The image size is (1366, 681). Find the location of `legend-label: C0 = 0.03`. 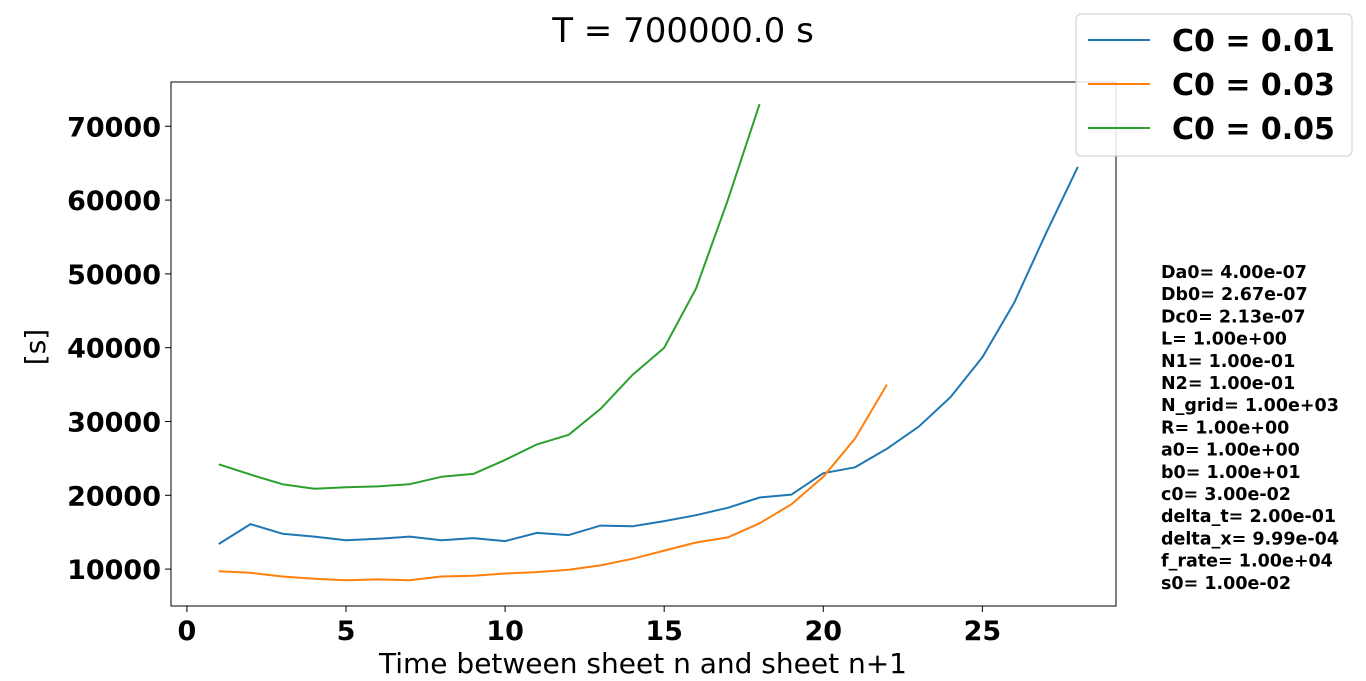

legend-label: C0 = 0.03 is located at coordinates (1253, 85).